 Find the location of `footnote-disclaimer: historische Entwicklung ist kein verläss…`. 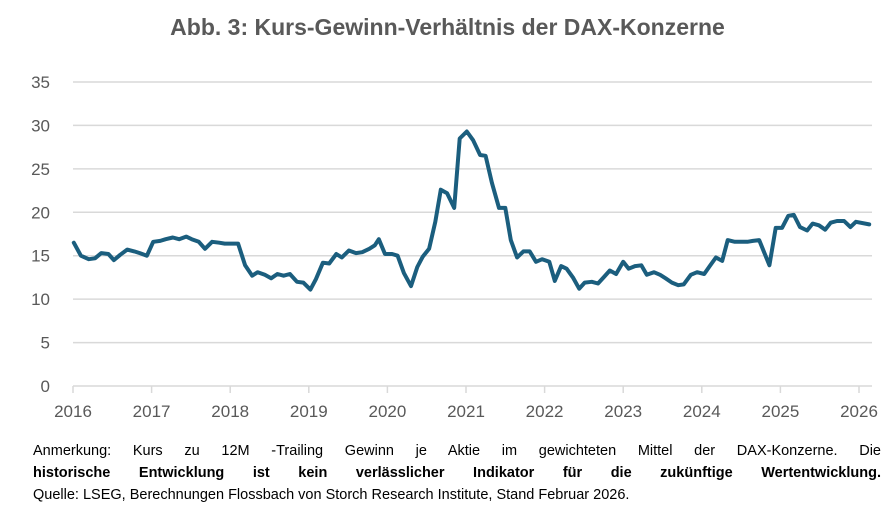

footnote-disclaimer: historische Entwicklung ist kein verläss… is located at coordinates (457, 473).